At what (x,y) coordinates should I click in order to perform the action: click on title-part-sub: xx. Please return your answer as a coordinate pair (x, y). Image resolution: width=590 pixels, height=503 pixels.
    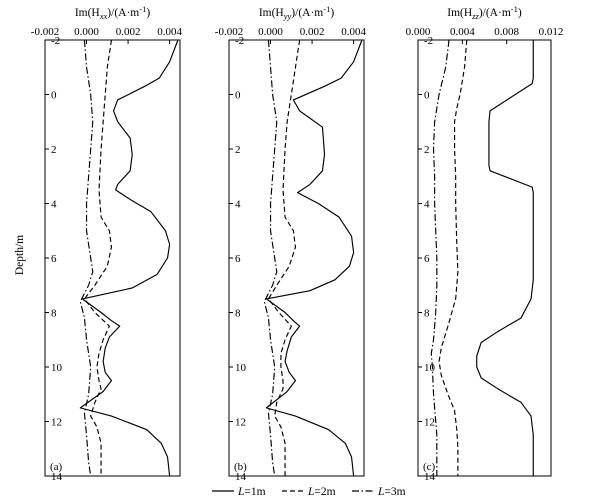
    Looking at the image, I should click on (103, 16).